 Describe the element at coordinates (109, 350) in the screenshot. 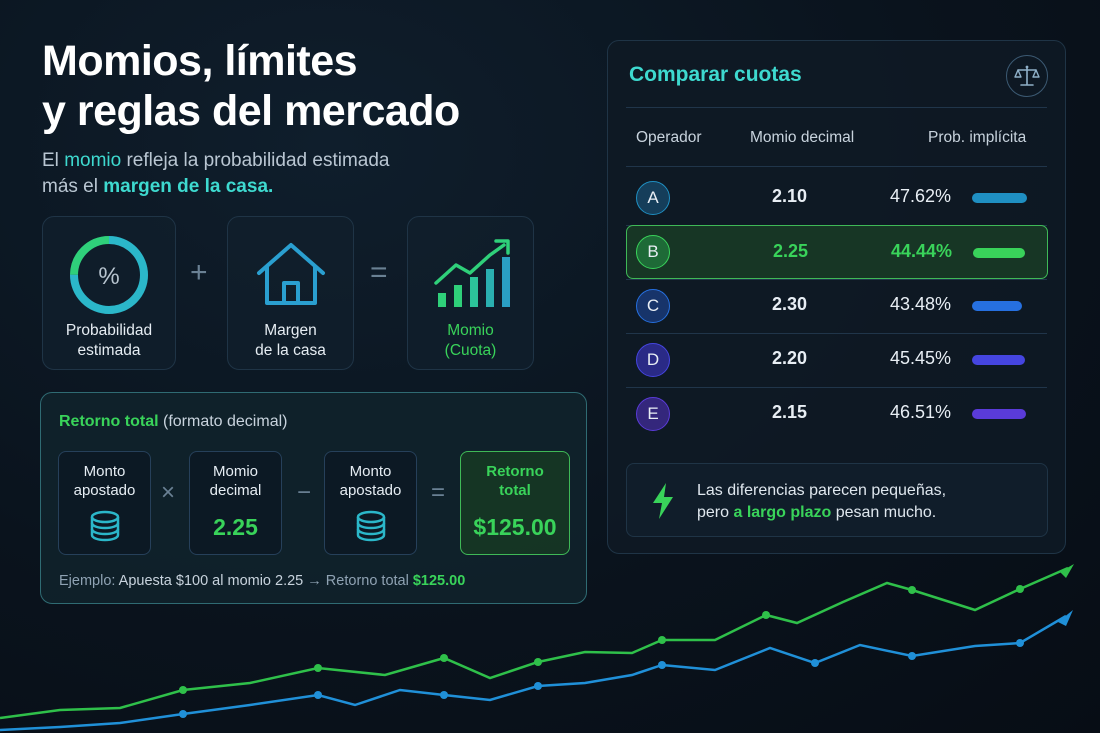

I see `probability-label-2: estimada` at that location.